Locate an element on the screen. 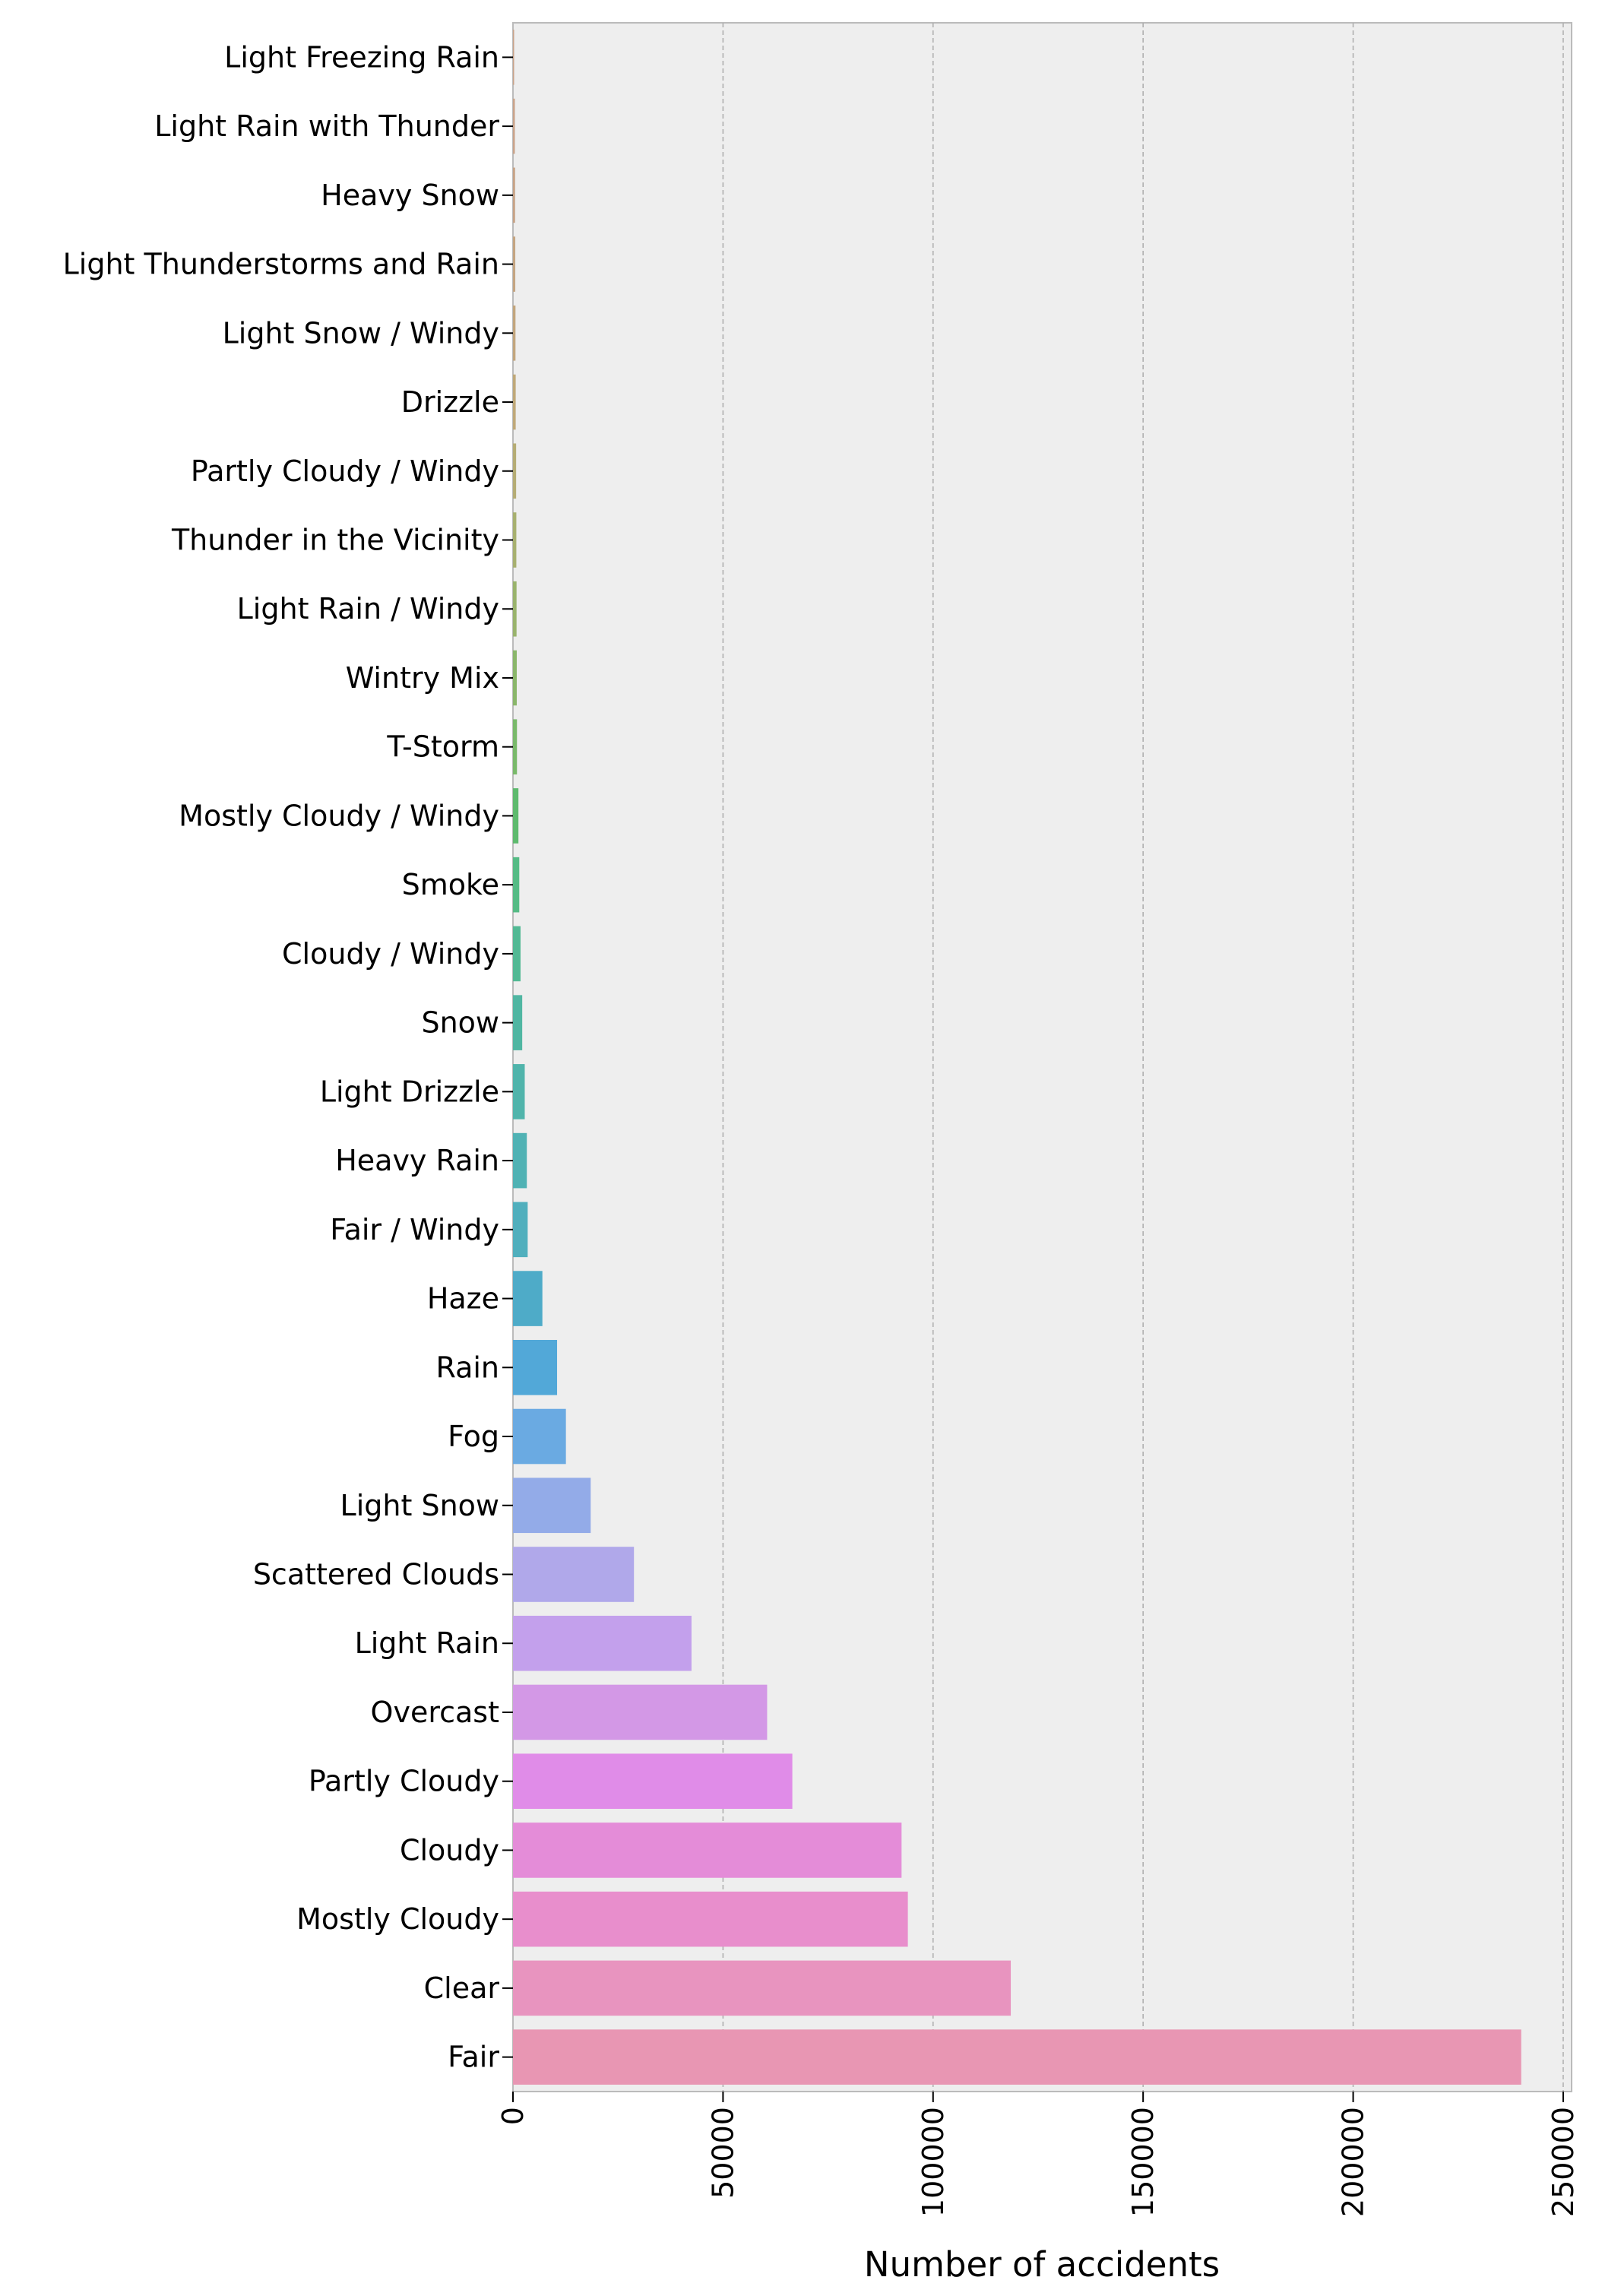 Image resolution: width=1602 pixels, height=2296 pixels. category-label: Overcast is located at coordinates (435, 1712).